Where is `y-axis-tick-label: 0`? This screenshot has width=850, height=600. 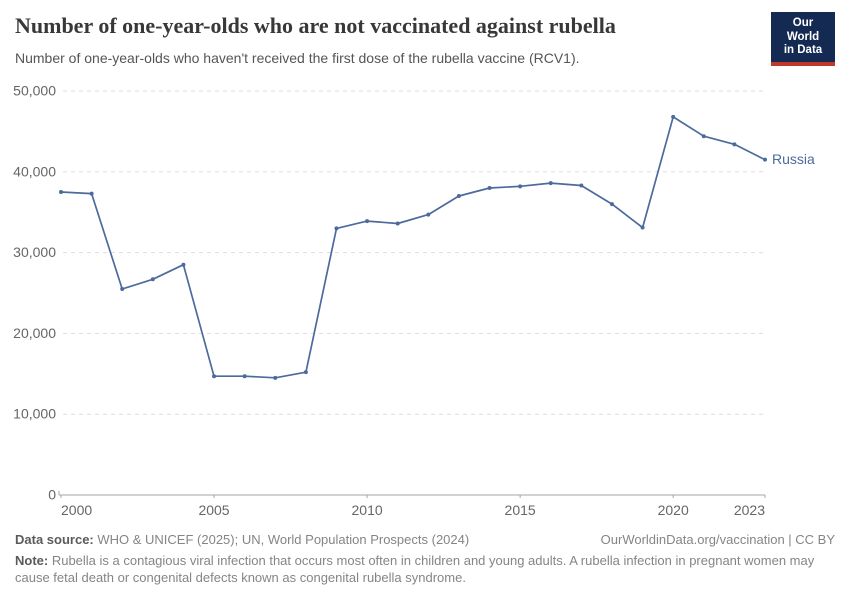
y-axis-tick-label: 0 is located at coordinates (52, 495).